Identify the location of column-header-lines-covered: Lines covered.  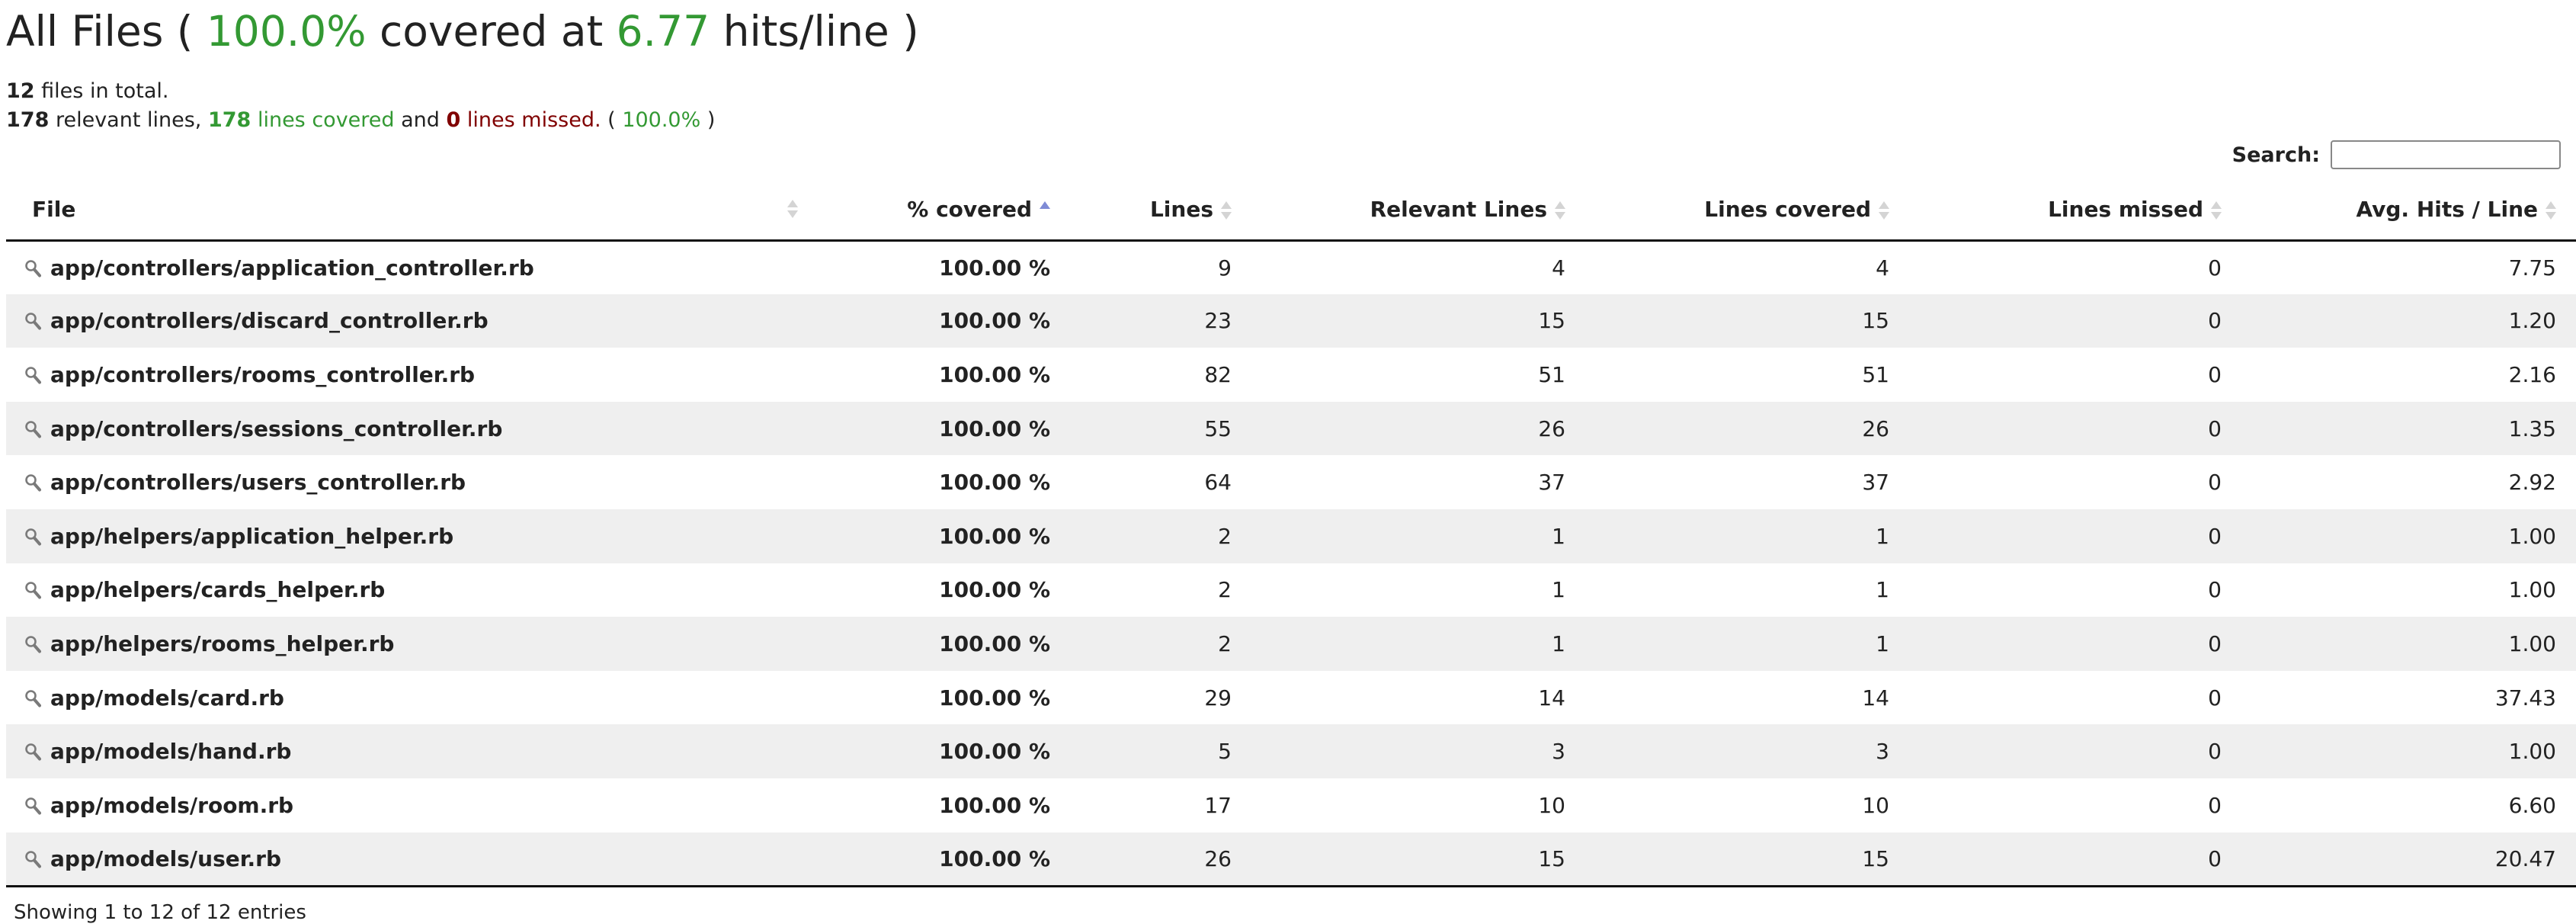
(1747, 211).